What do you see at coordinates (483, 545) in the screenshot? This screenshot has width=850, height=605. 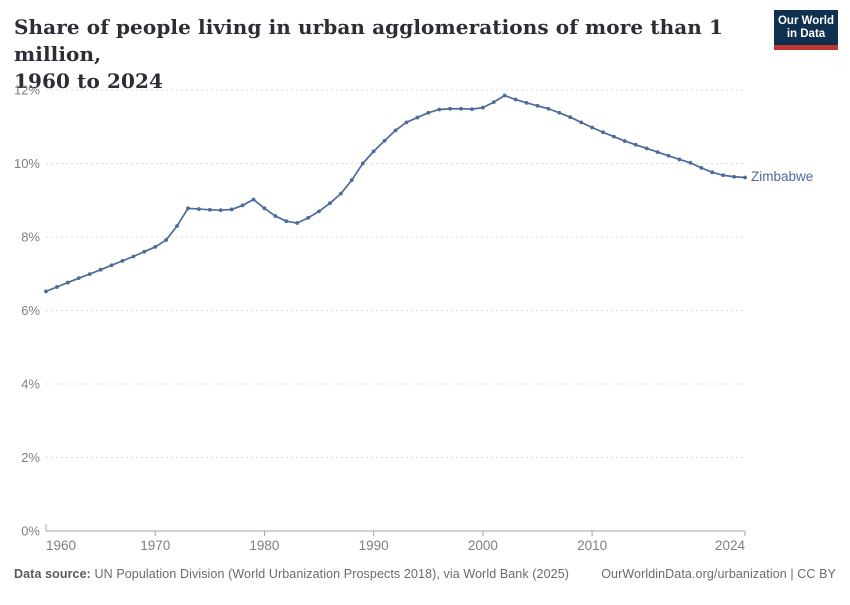 I see `x-tick-label: 2000` at bounding box center [483, 545].